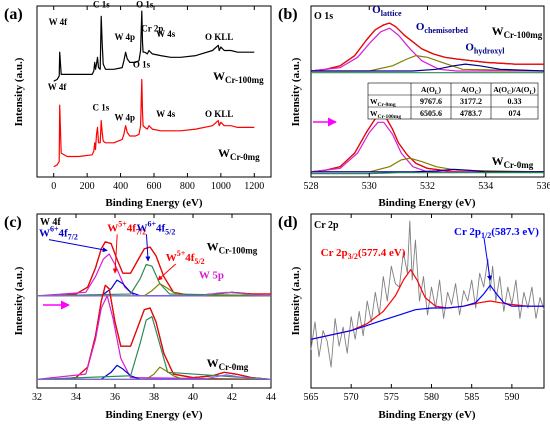  I want to click on table-frame, so click(453, 101).